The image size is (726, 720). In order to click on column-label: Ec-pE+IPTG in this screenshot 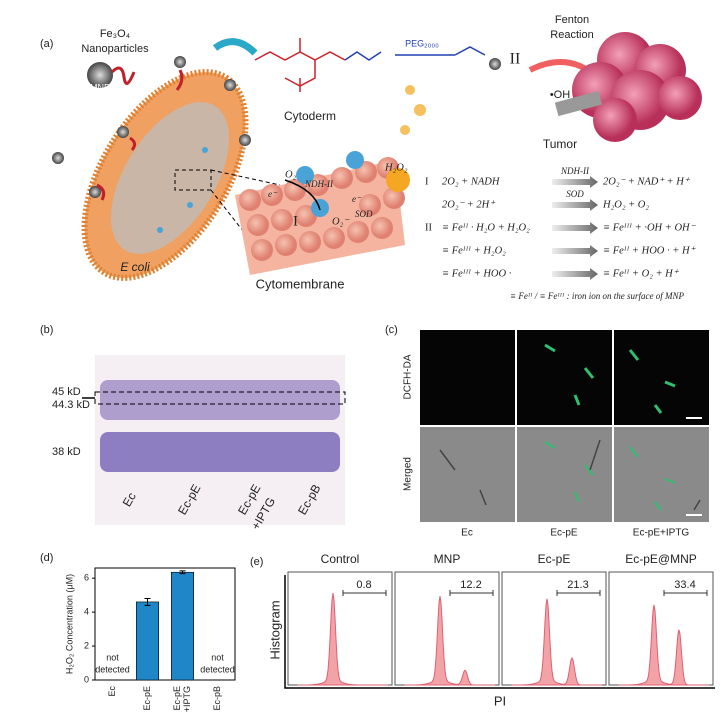, I will do `click(661, 533)`.